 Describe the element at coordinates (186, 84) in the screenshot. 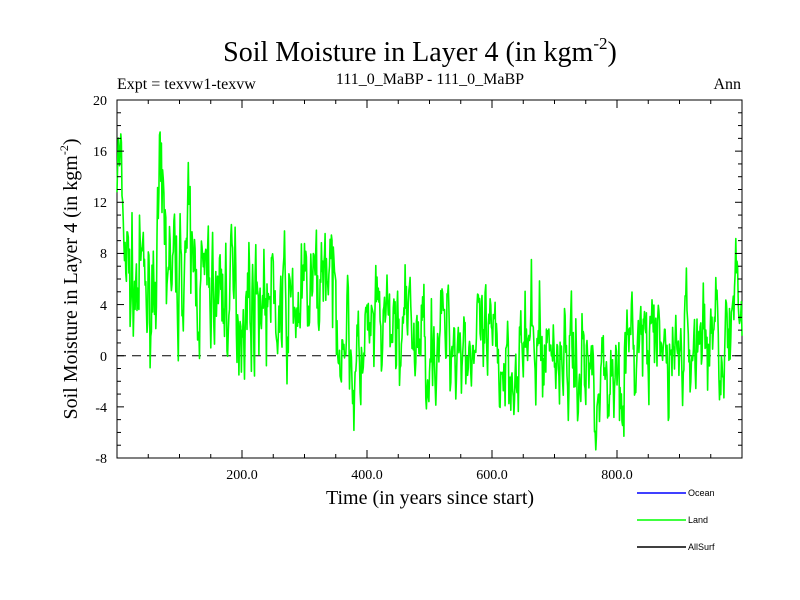

I see `subtitle-left: Expt = texvw1-texvw` at that location.